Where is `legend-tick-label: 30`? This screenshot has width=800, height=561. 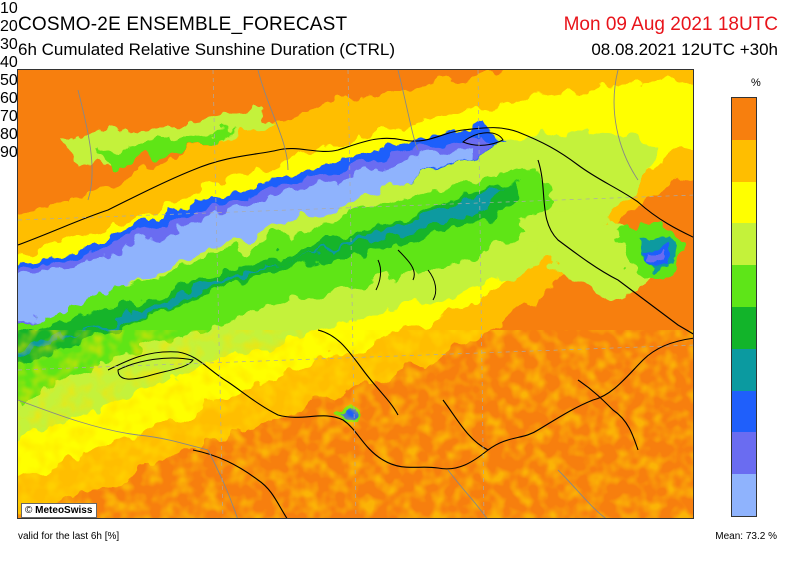 legend-tick-label: 30 is located at coordinates (9, 44).